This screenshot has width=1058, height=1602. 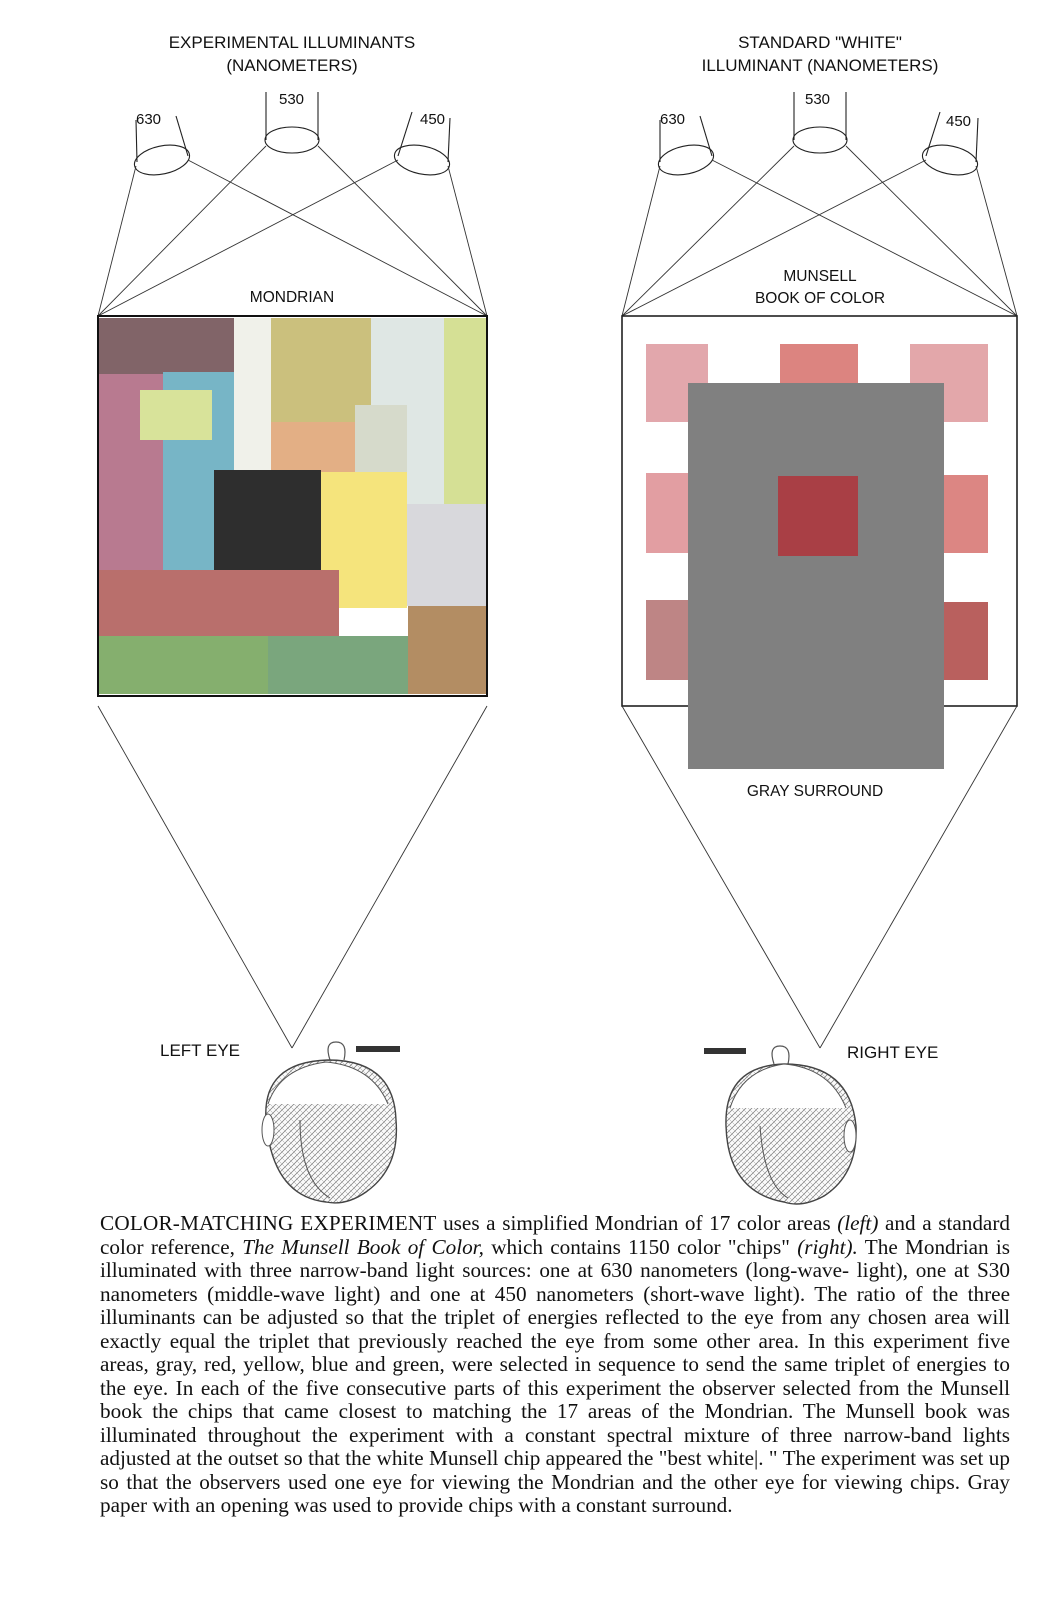 What do you see at coordinates (268, 1223) in the screenshot?
I see `caption-lead: COLOR-MATCHING EXPERIMENT` at bounding box center [268, 1223].